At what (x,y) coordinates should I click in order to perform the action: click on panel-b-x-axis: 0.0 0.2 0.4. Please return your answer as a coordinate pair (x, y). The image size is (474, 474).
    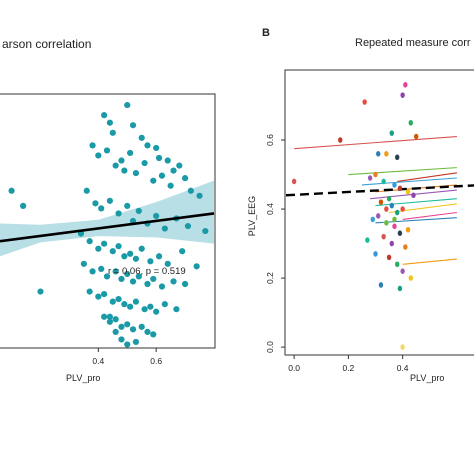
    Looking at the image, I should click on (348, 364).